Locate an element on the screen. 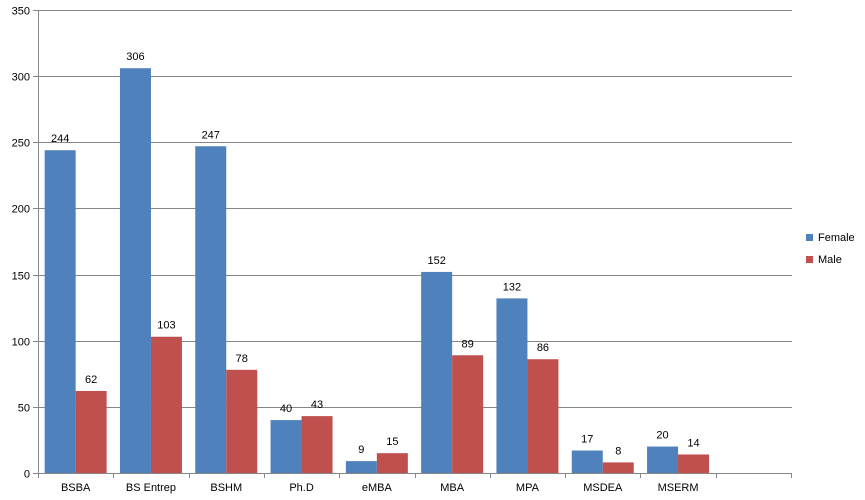 Image resolution: width=865 pixels, height=500 pixels. bar-male-emba is located at coordinates (392, 463).